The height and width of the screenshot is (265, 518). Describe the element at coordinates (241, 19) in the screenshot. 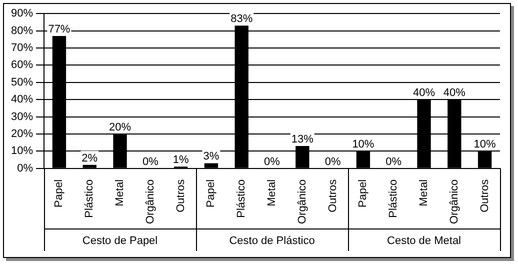

I see `data-label: 83%` at that location.